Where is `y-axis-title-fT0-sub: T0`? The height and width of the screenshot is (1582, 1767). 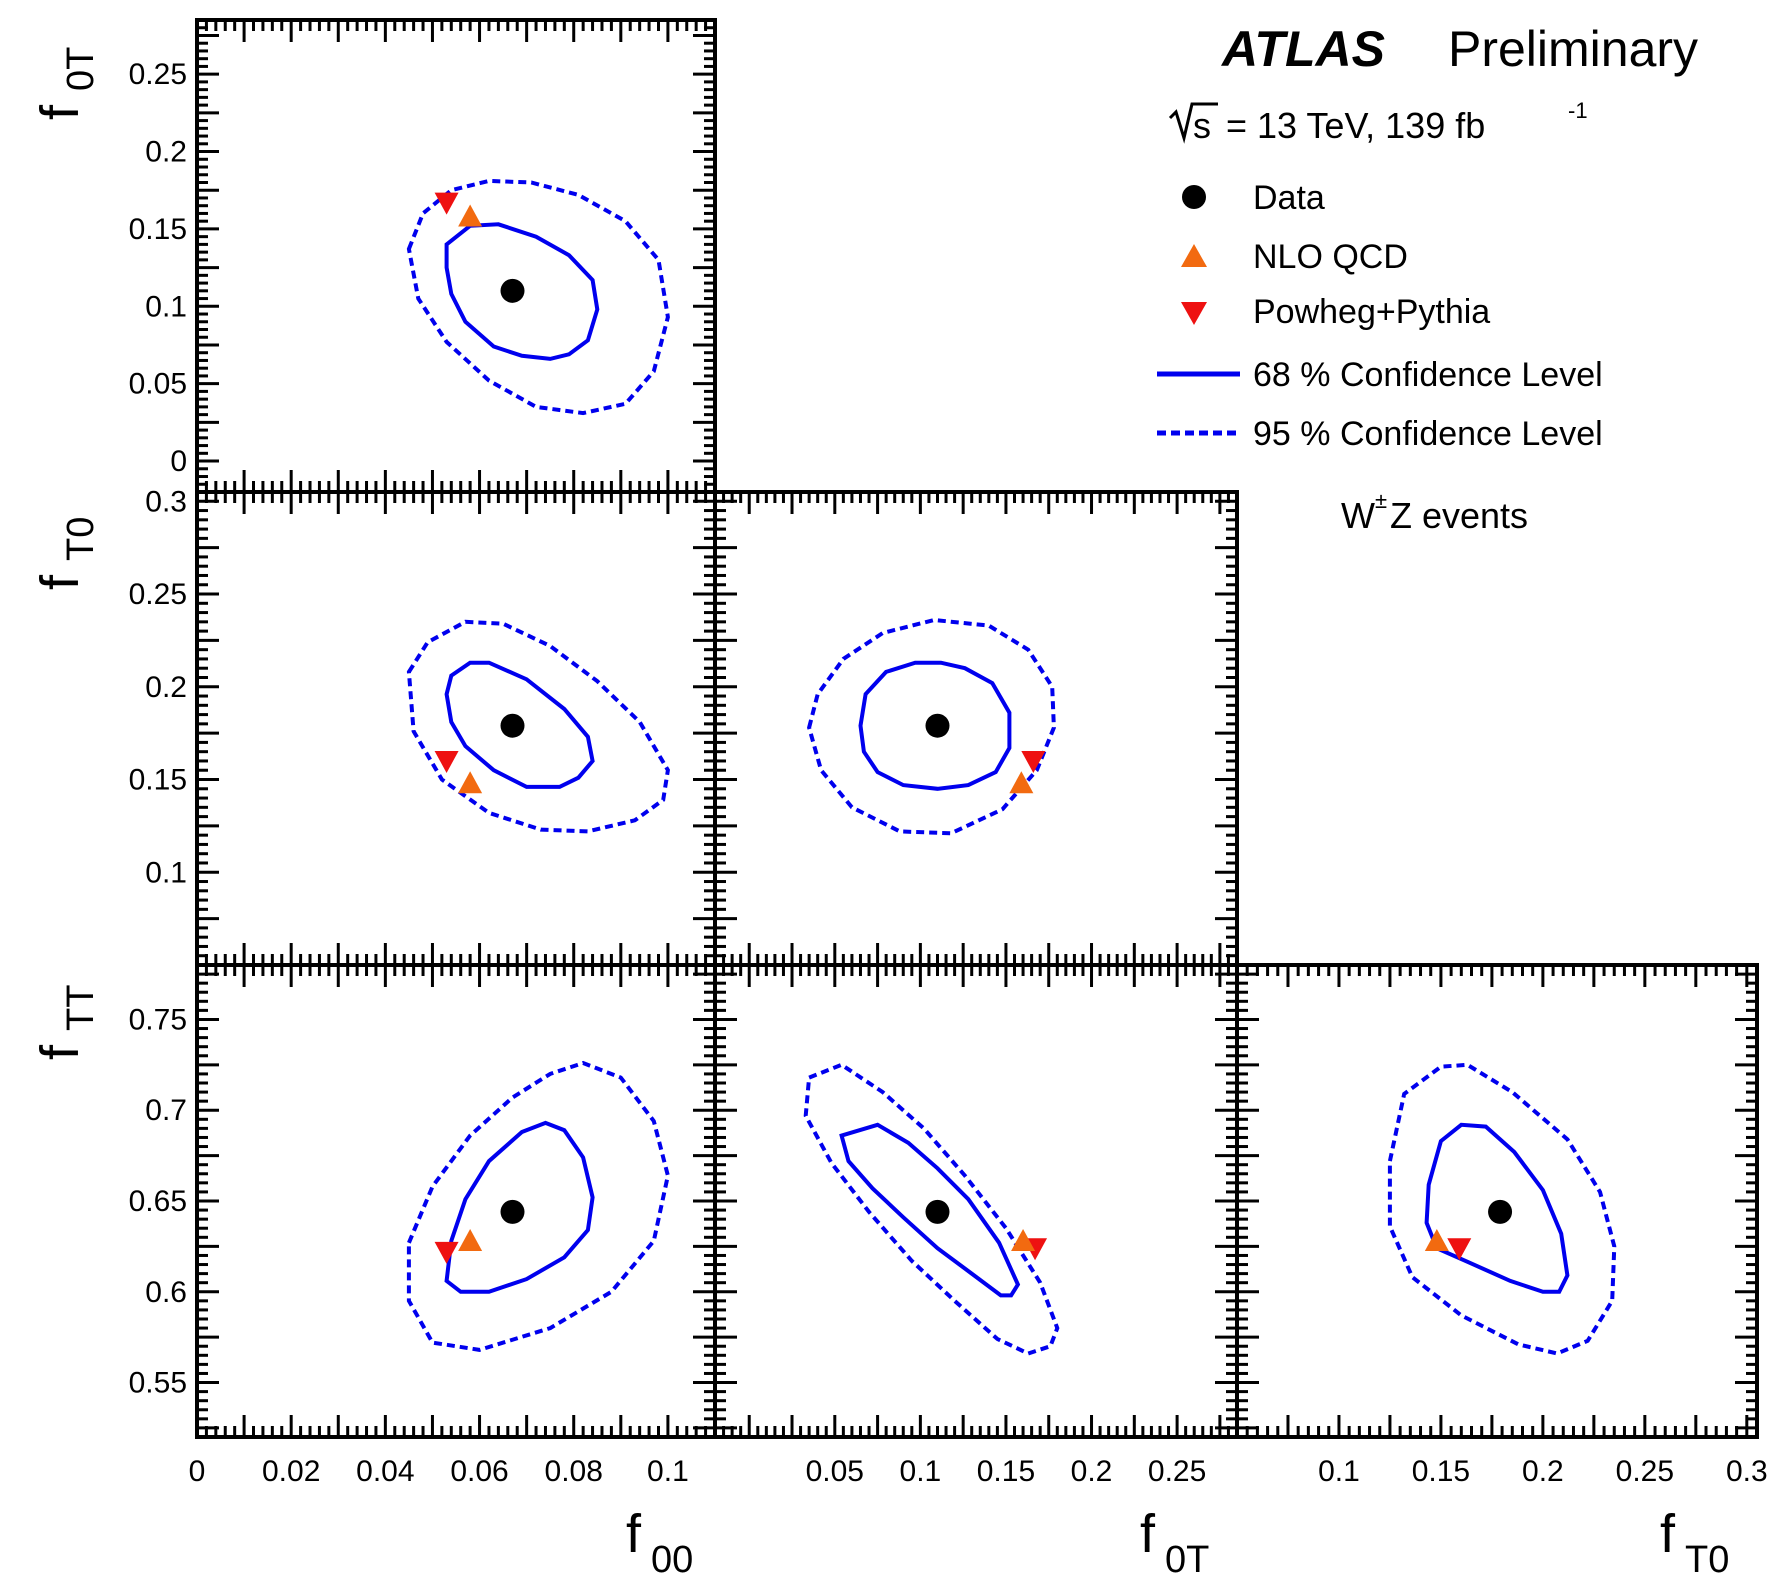 y-axis-title-fT0-sub: T0 is located at coordinates (81, 539).